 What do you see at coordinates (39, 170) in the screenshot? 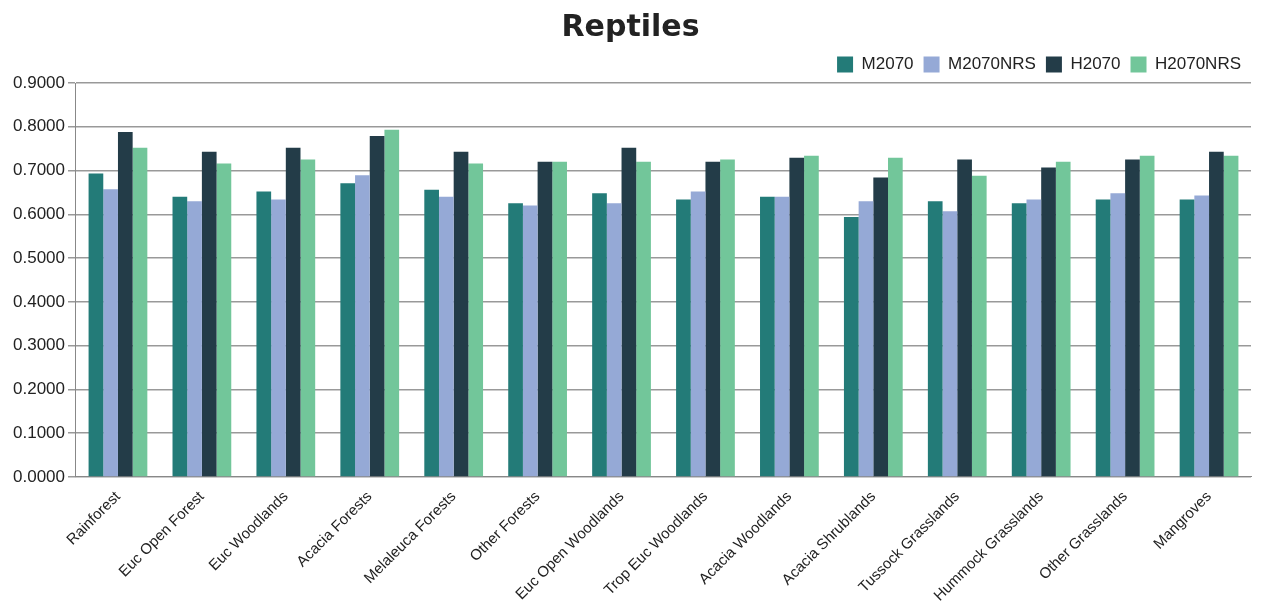
I see `y-tick-label: 0.7000` at bounding box center [39, 170].